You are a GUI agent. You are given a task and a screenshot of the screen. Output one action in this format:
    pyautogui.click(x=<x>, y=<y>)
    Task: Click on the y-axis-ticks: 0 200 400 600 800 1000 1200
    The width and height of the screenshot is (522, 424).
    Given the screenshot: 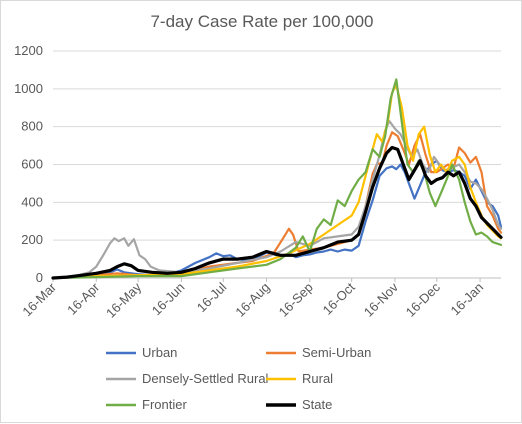 What is the action you would take?
    pyautogui.click(x=28, y=164)
    